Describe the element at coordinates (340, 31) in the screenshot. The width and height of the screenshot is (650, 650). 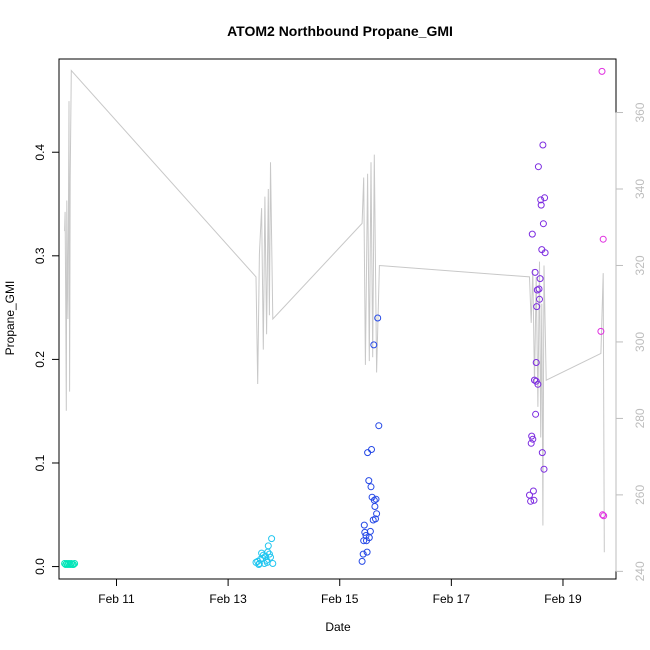
I see `chart-title: ATOM2 Northbound Propane_GMI` at that location.